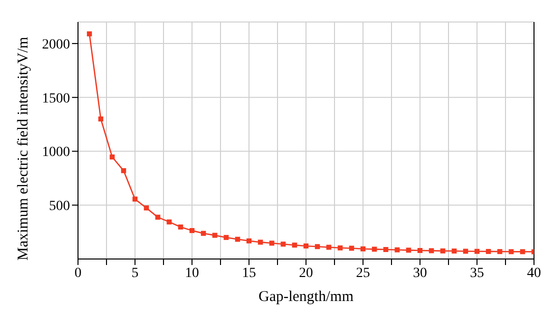  I want to click on y-axis-title: Maximum electric field intensityV/m, so click(23, 148).